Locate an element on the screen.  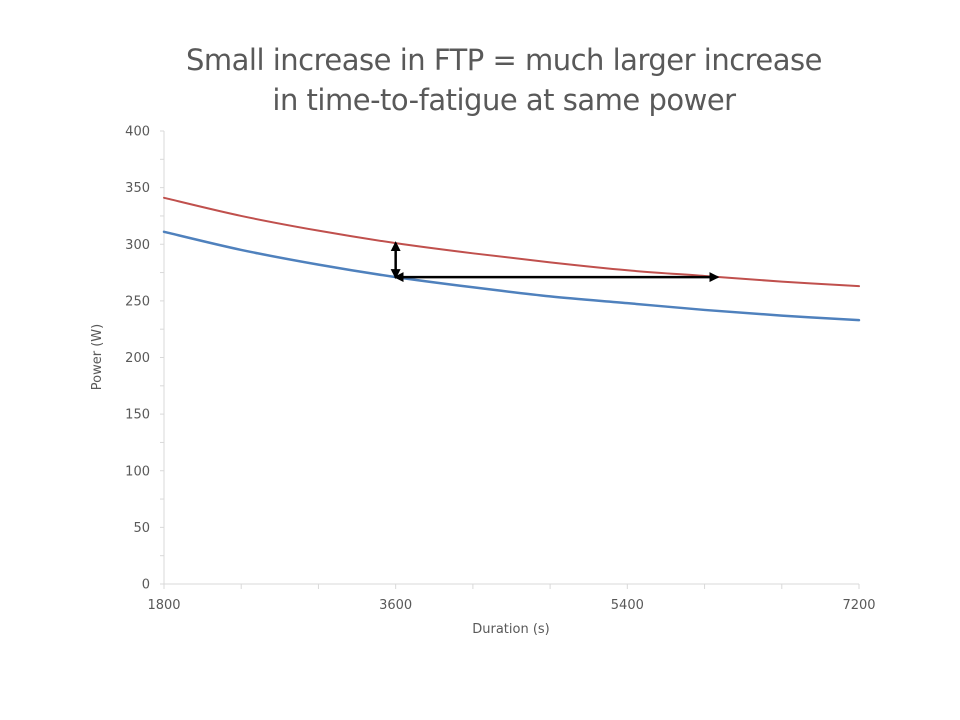
x-tick-label: 7200 is located at coordinates (858, 605).